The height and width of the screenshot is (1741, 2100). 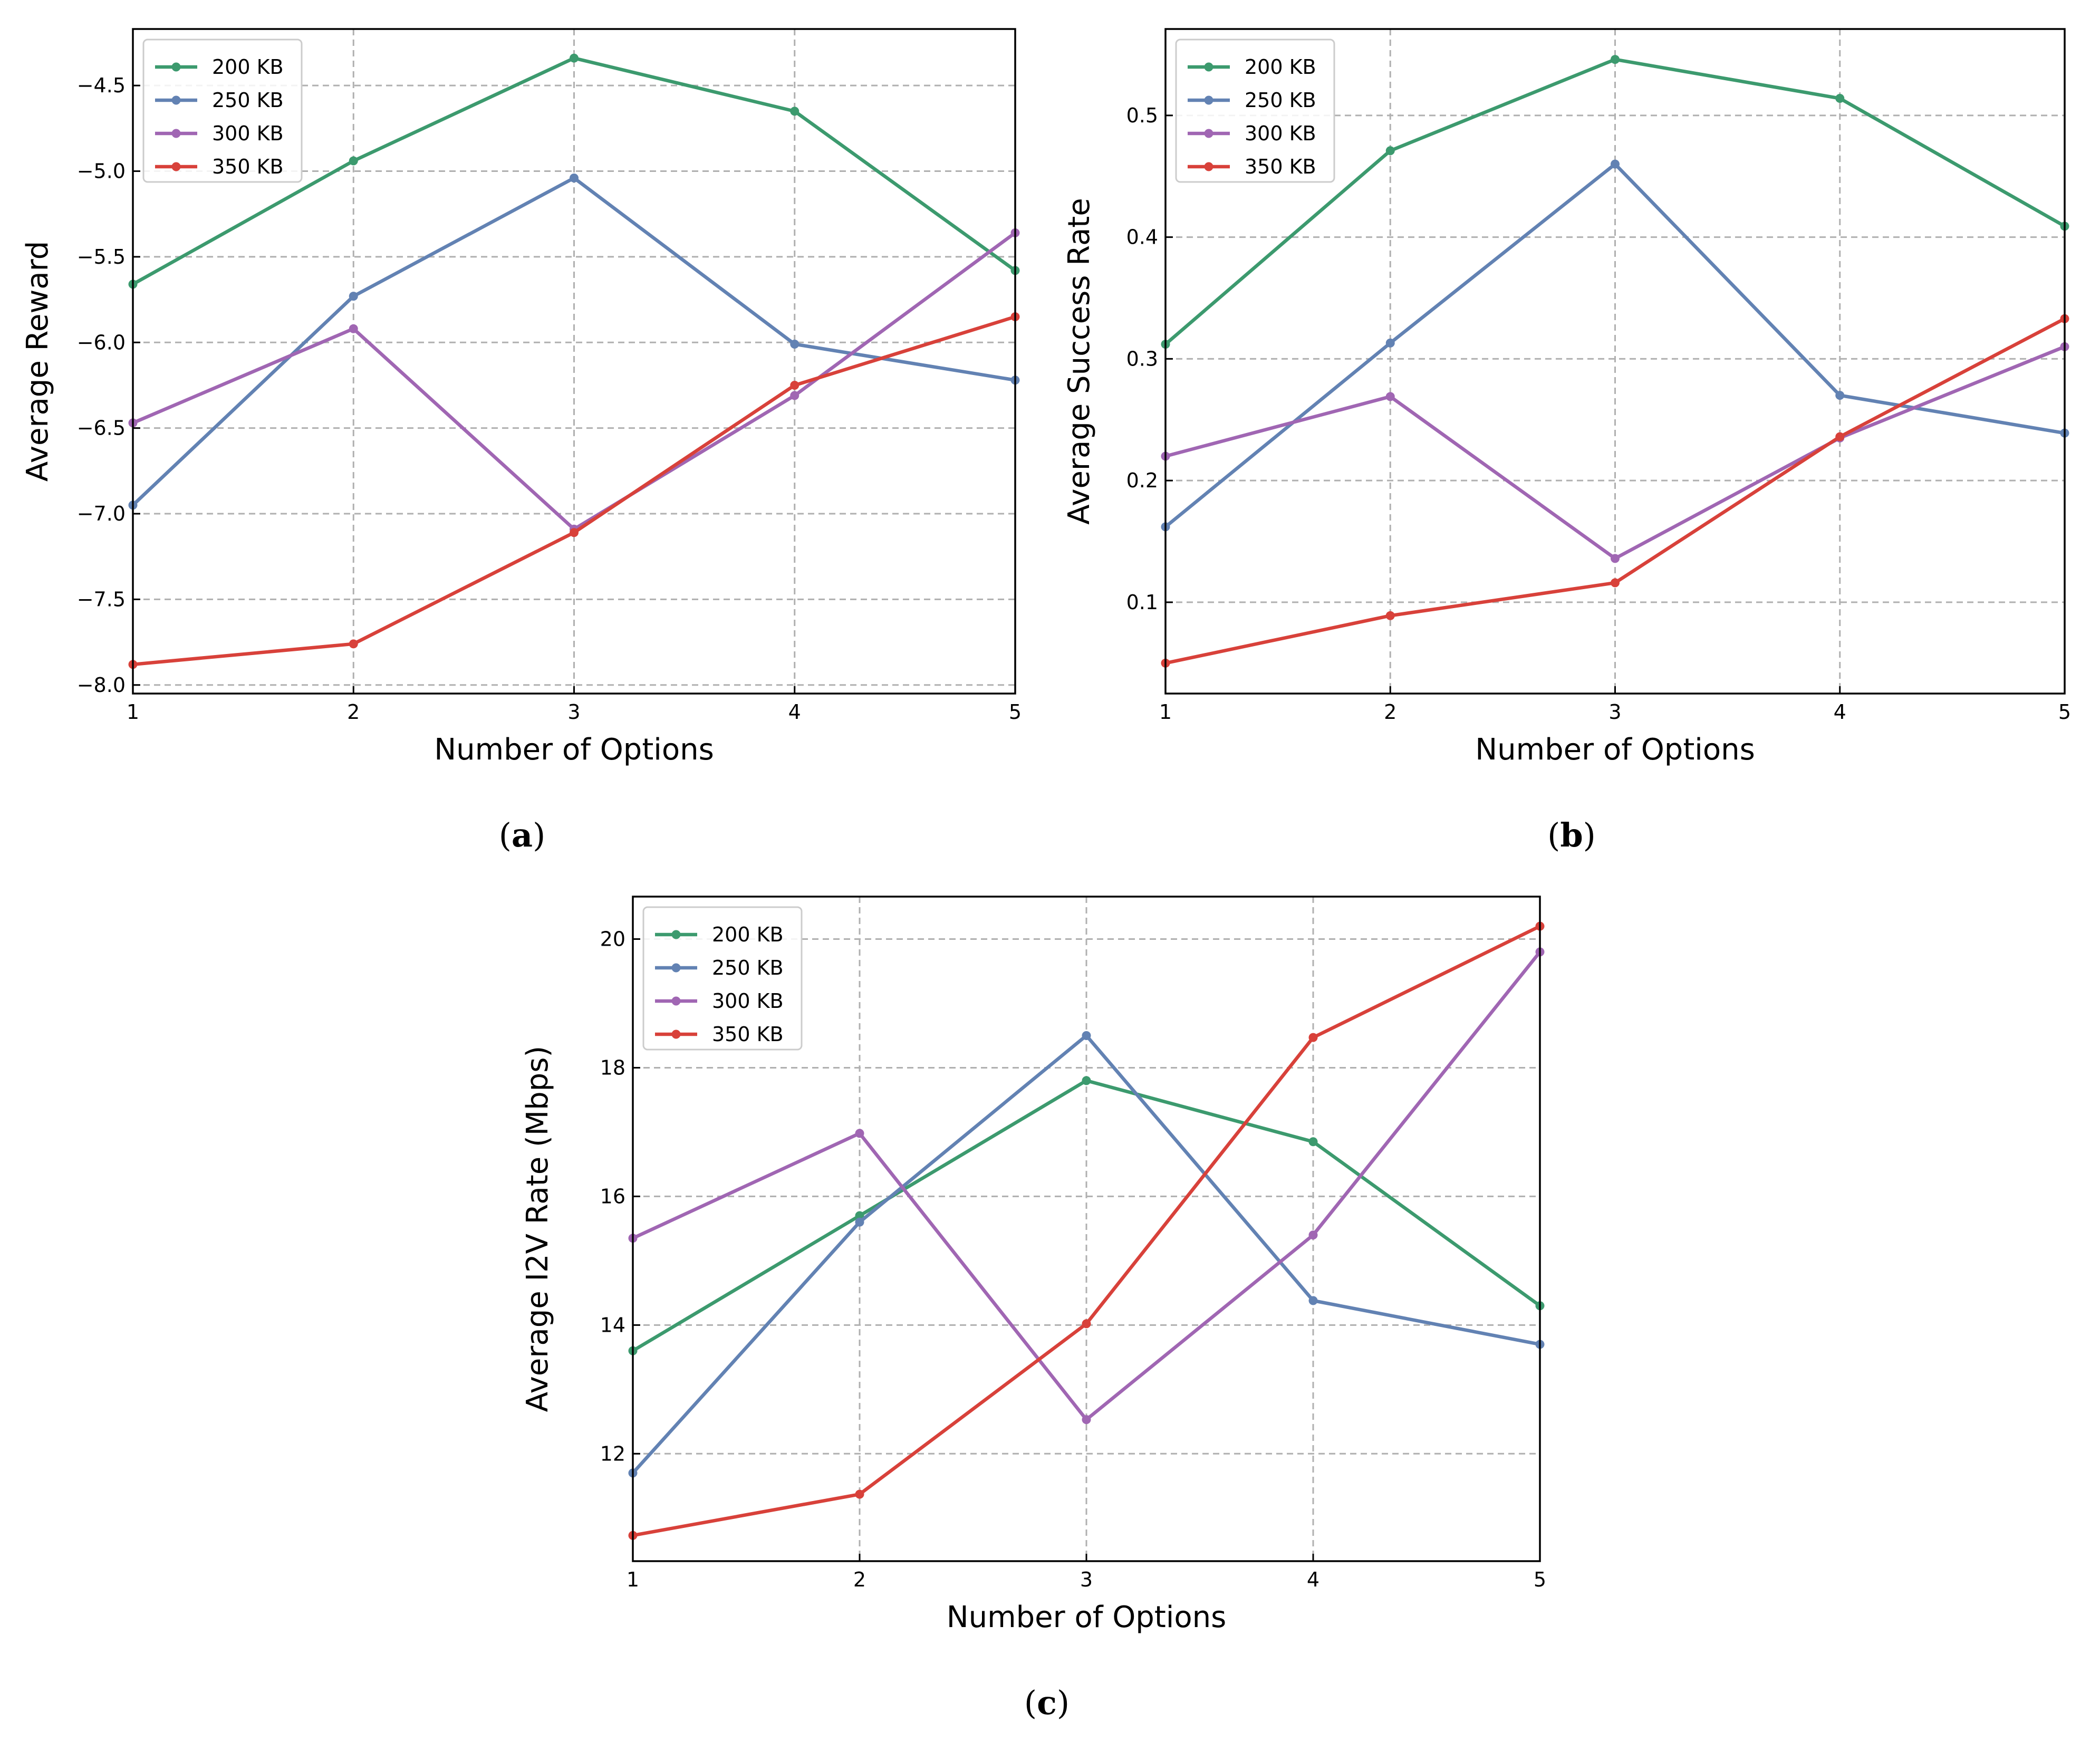 I want to click on panel-label-letter: a, so click(x=522, y=835).